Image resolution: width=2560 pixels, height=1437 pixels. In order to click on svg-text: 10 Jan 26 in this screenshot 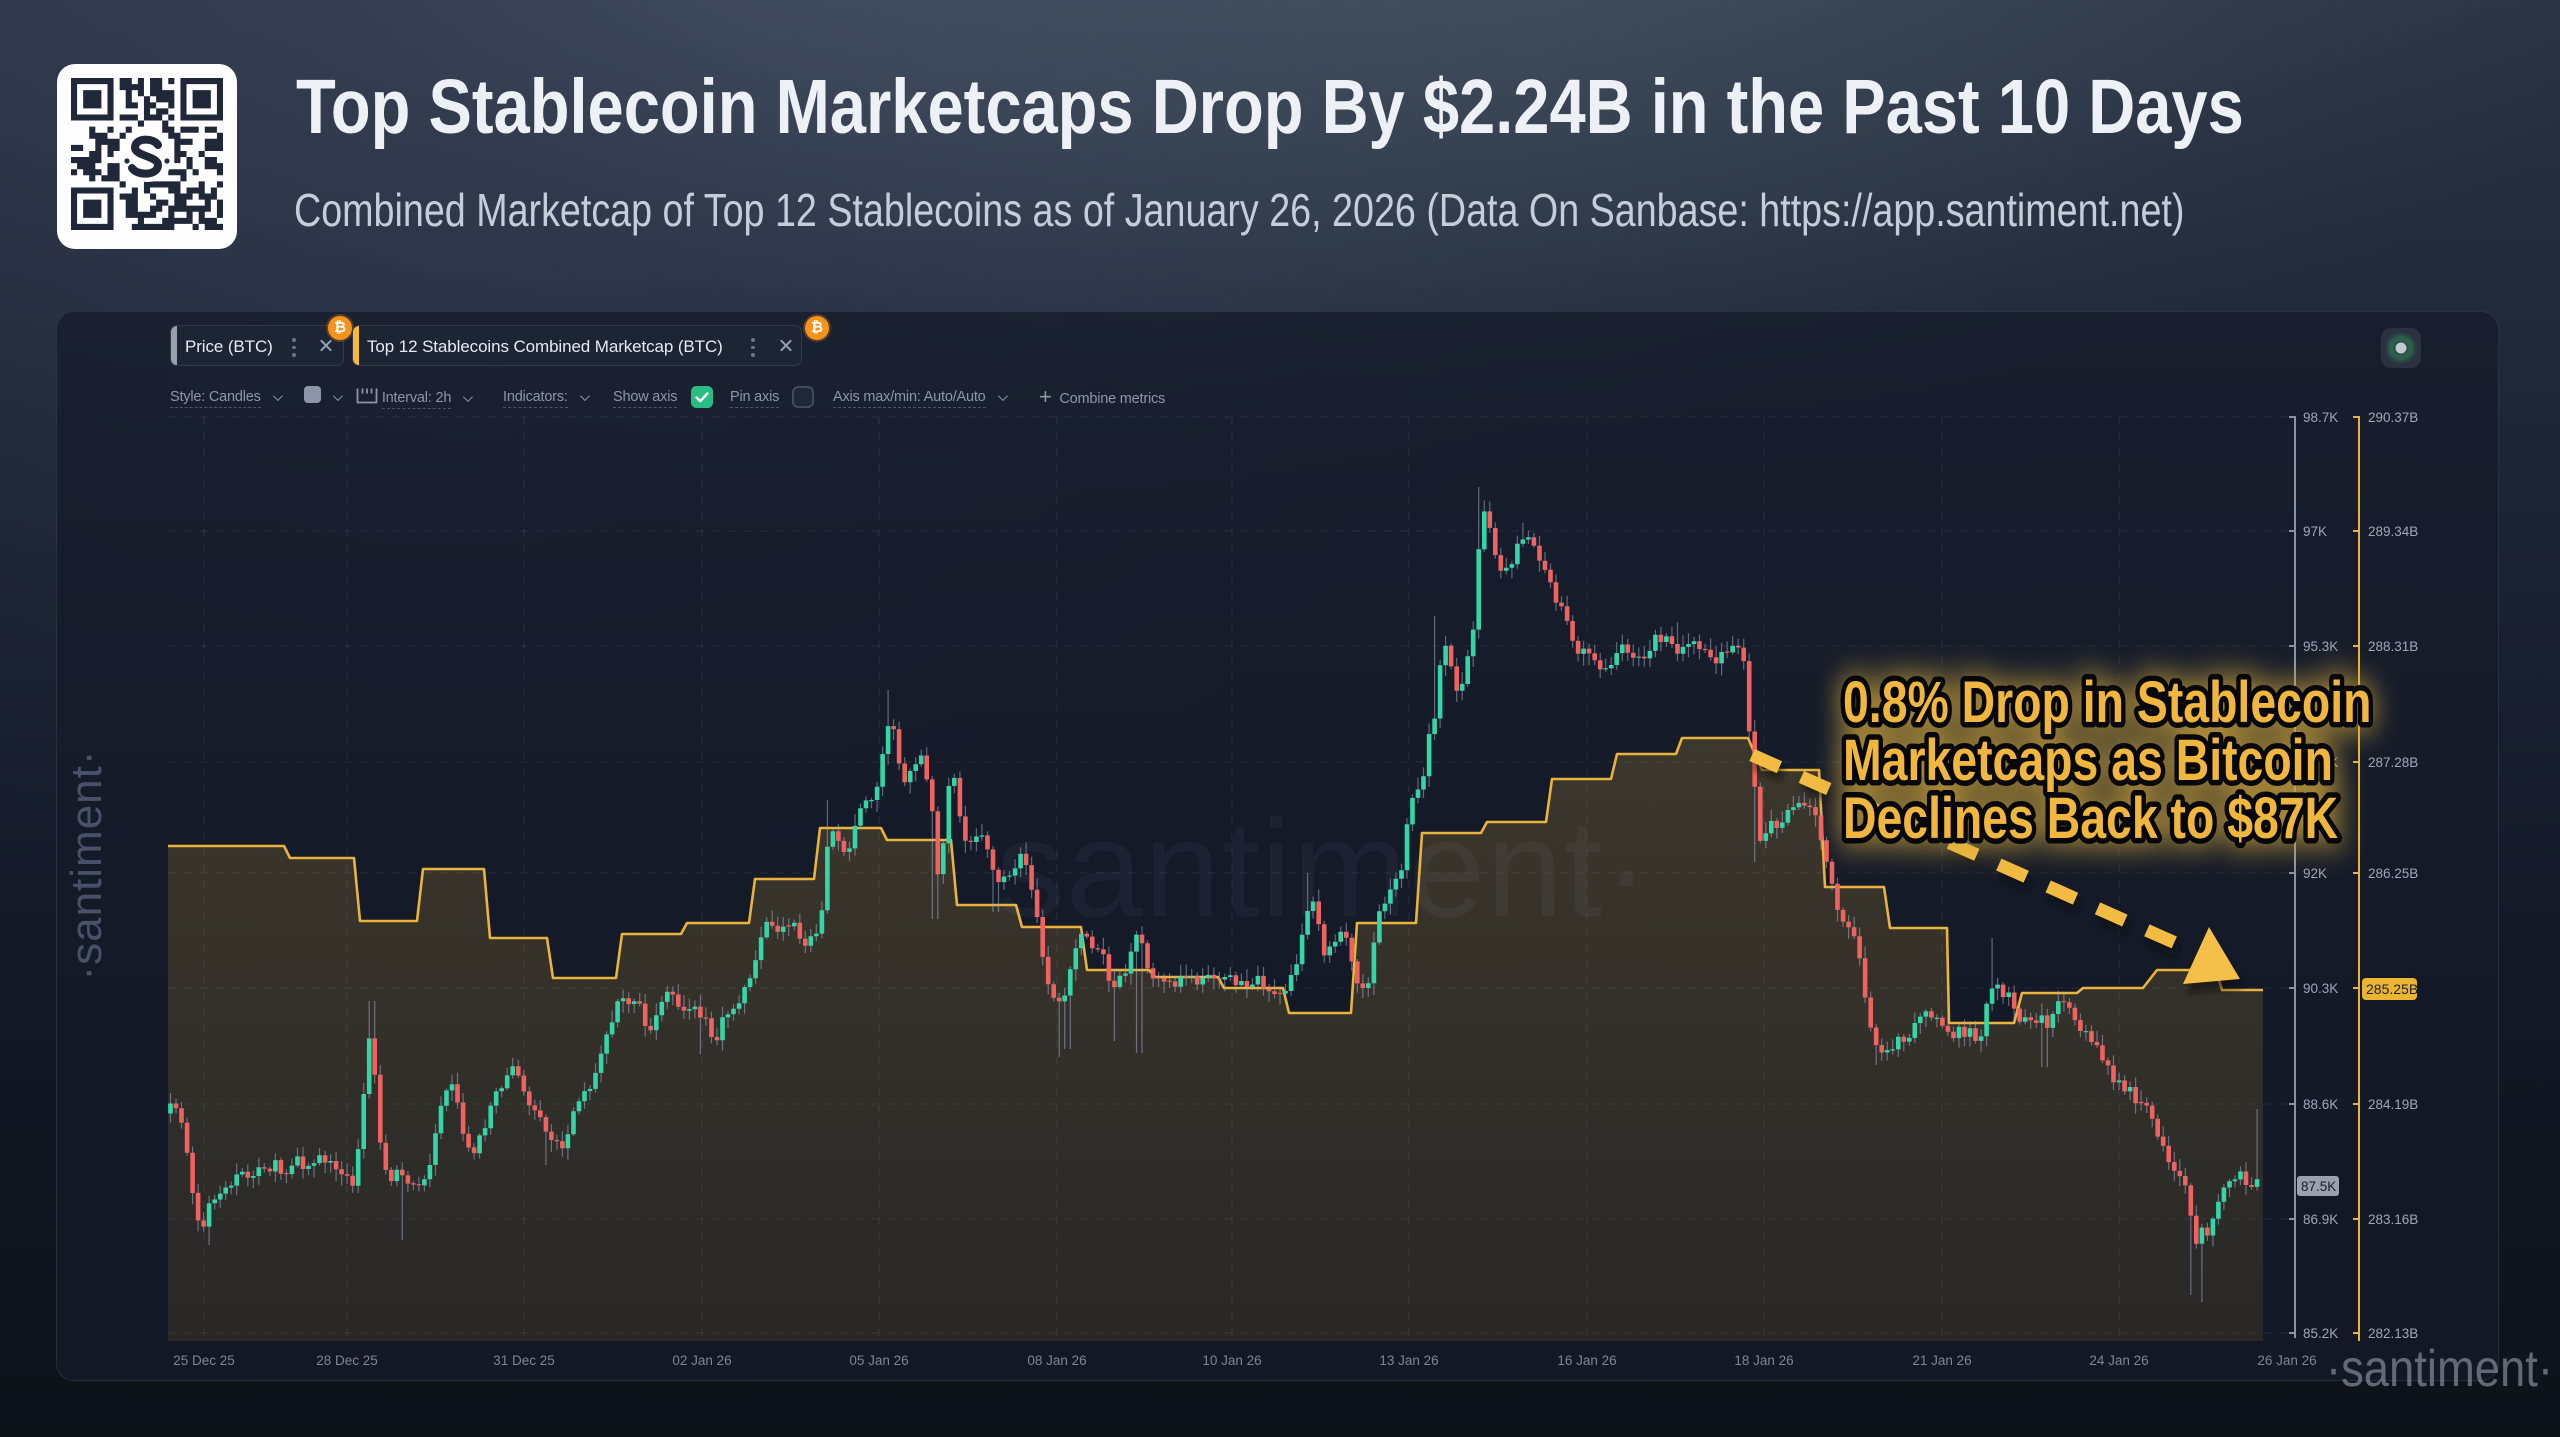, I will do `click(1231, 1360)`.